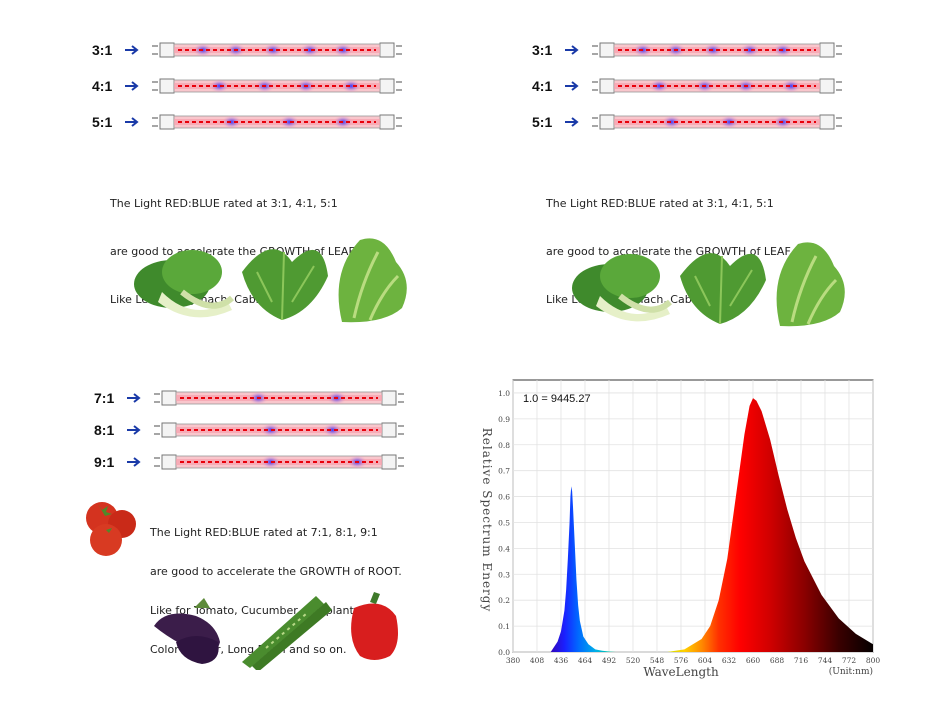 The width and height of the screenshot is (946, 706). What do you see at coordinates (504, 445) in the screenshot?
I see `y-tick-label: 0.8` at bounding box center [504, 445].